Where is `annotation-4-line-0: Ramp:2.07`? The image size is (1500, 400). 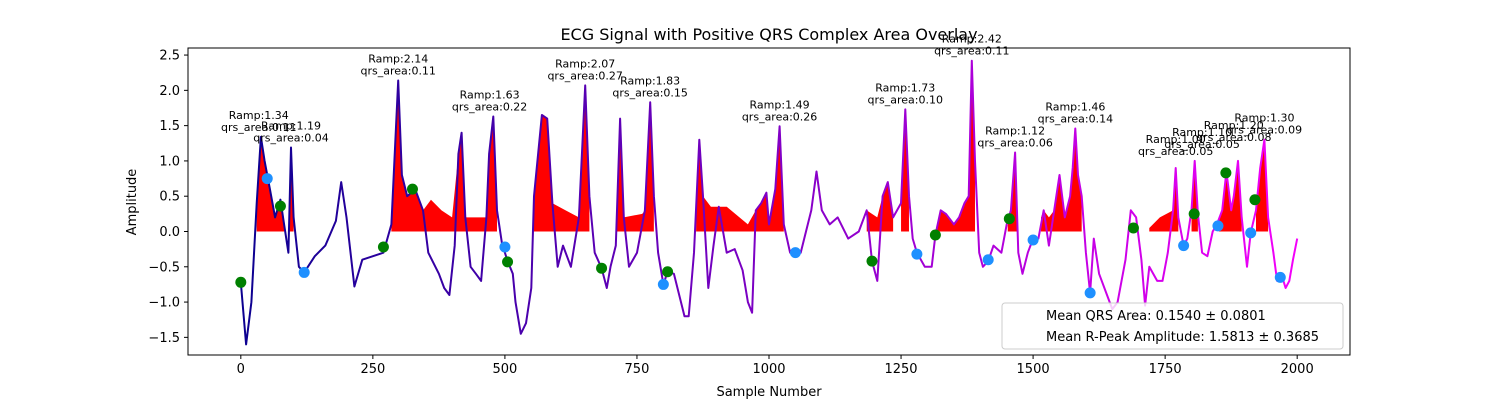
annotation-4-line-0: Ramp:2.07 is located at coordinates (585, 63).